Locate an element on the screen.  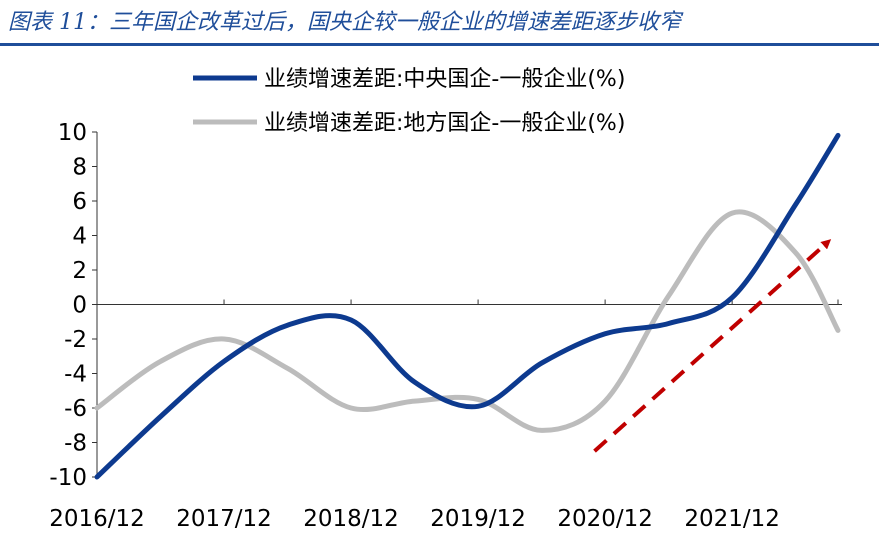
legend-label-1: 业绩增速差距:中央国企-一般企业(%) is located at coordinates (444, 79).